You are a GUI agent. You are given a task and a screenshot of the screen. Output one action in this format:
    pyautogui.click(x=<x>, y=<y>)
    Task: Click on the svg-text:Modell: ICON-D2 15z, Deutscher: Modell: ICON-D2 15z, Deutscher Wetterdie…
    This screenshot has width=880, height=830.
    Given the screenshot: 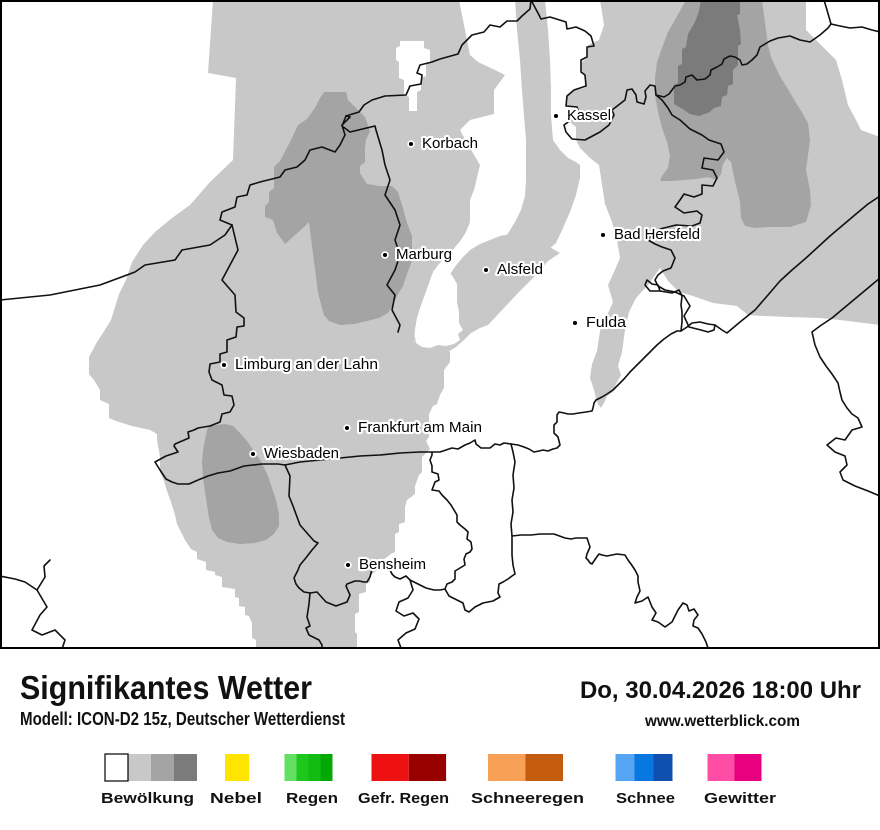 What is the action you would take?
    pyautogui.click(x=182, y=718)
    